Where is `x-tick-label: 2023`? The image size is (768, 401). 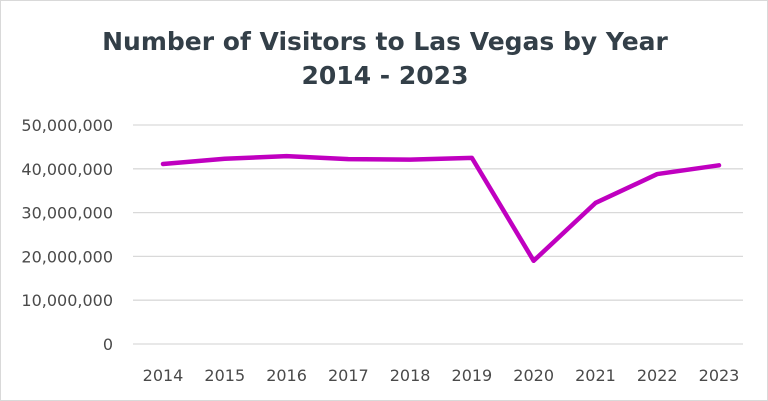 x-tick-label: 2023 is located at coordinates (719, 375).